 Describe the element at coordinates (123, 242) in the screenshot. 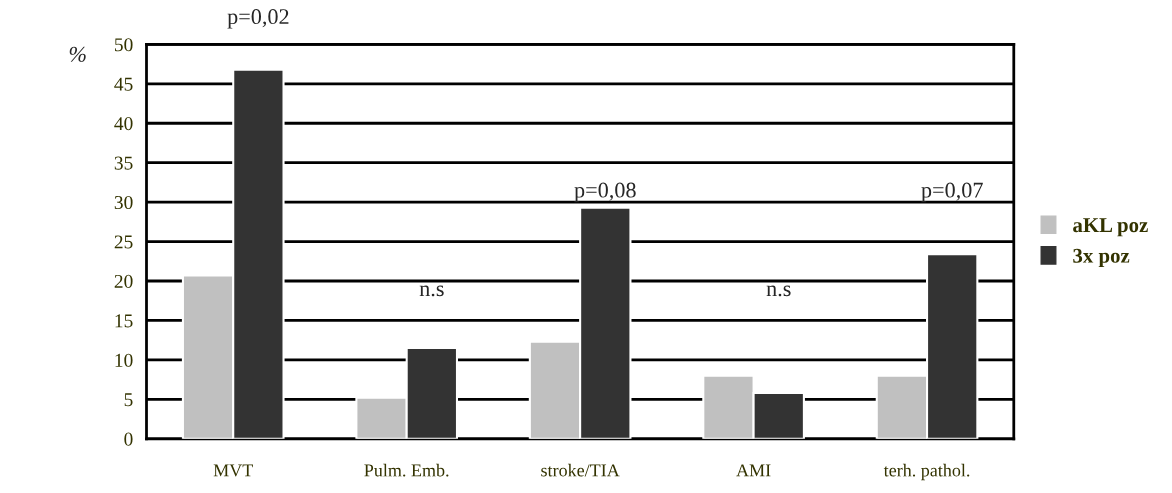

I see `y-tick-label: 25` at that location.